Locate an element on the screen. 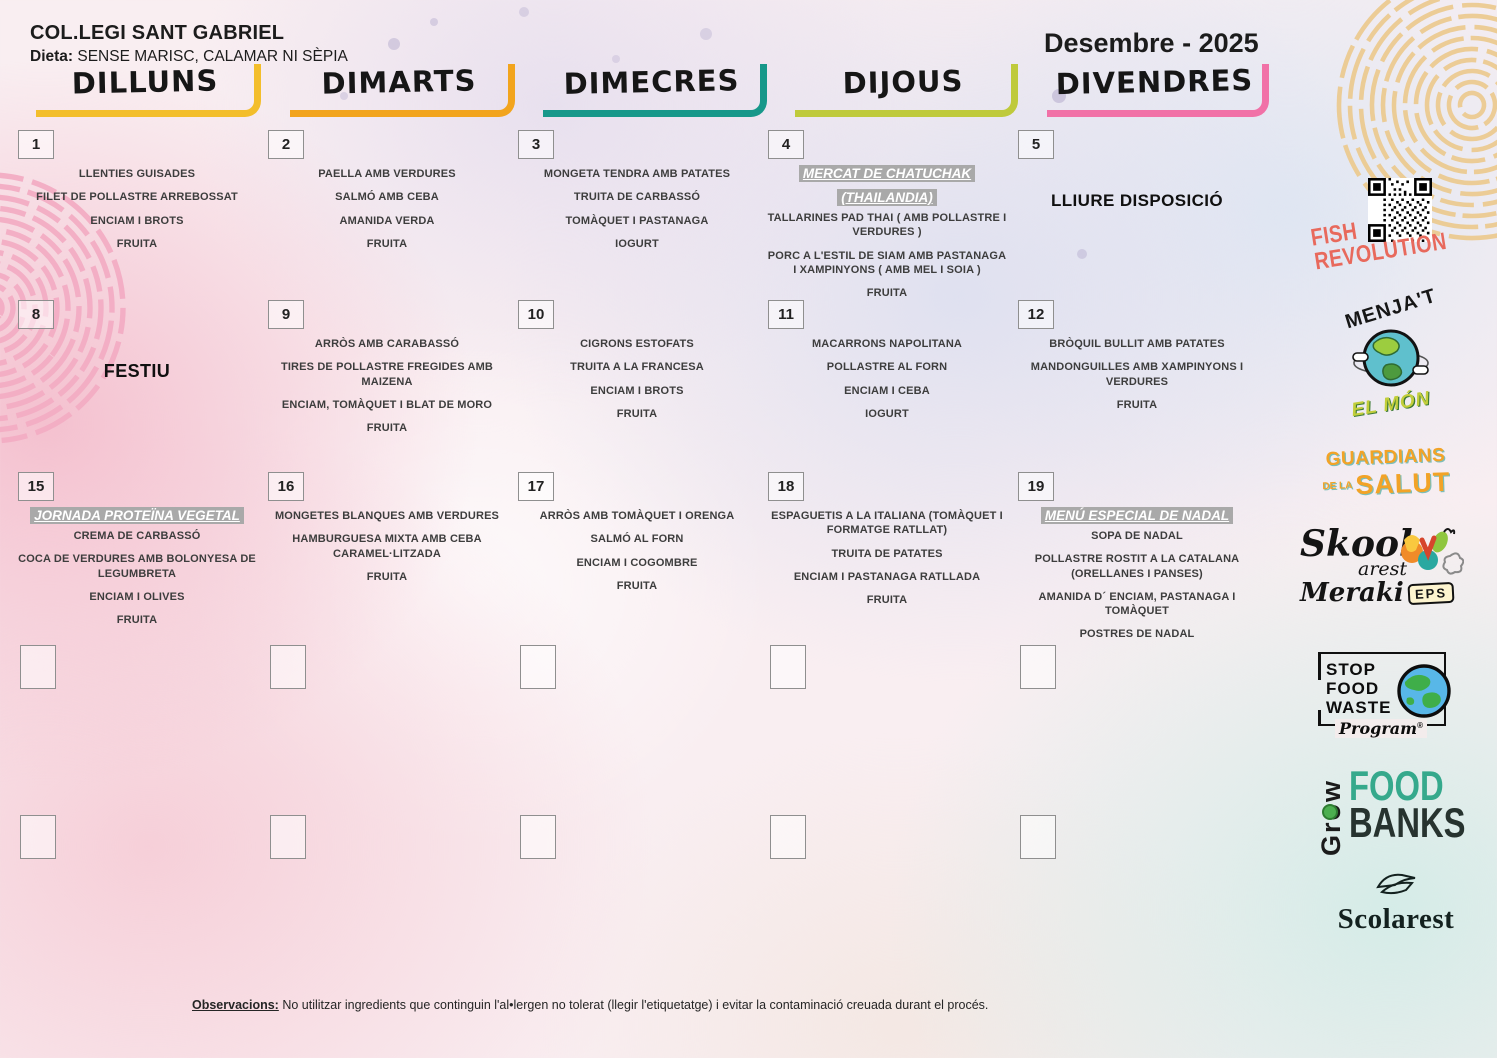  day-number: 19 is located at coordinates (1036, 486).